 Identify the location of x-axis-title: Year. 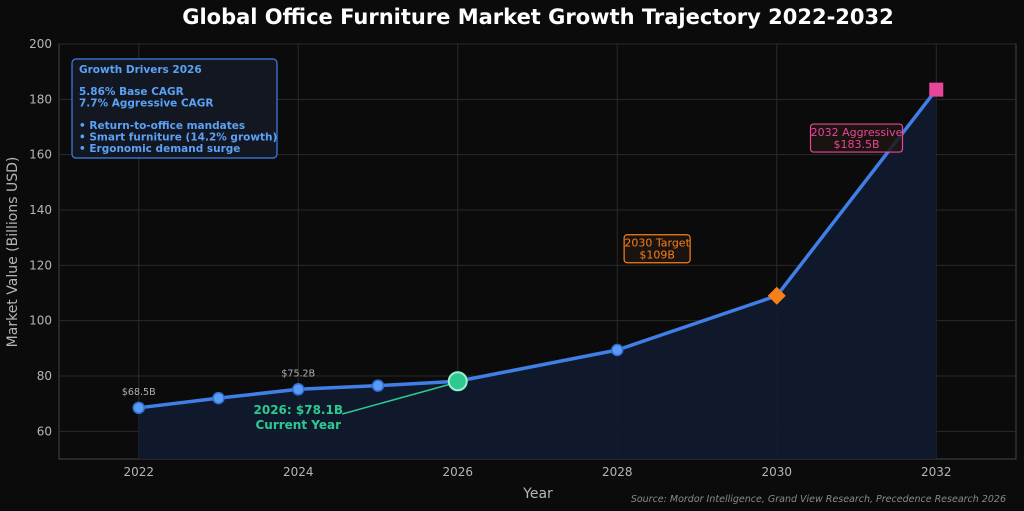
(537, 494).